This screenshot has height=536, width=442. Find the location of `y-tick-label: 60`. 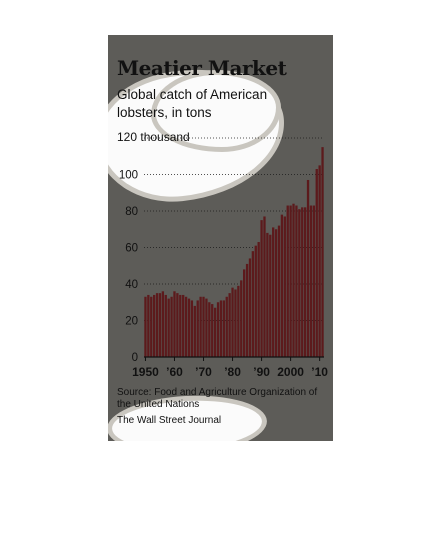

y-tick-label: 60 is located at coordinates (131, 249).